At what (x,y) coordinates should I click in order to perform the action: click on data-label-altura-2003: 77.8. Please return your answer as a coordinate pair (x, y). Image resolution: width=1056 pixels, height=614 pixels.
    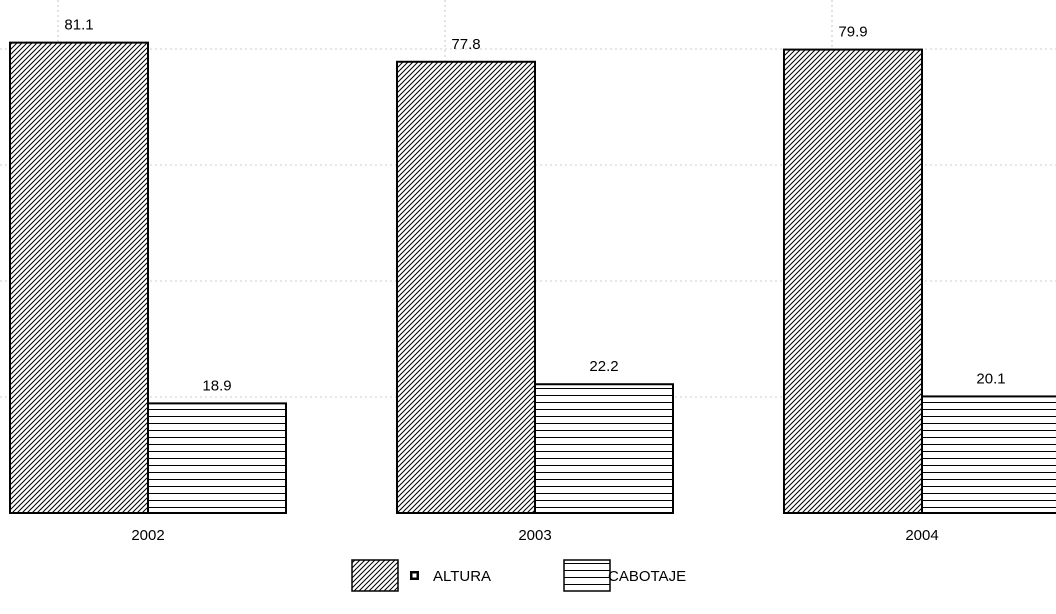
    Looking at the image, I should click on (465, 44).